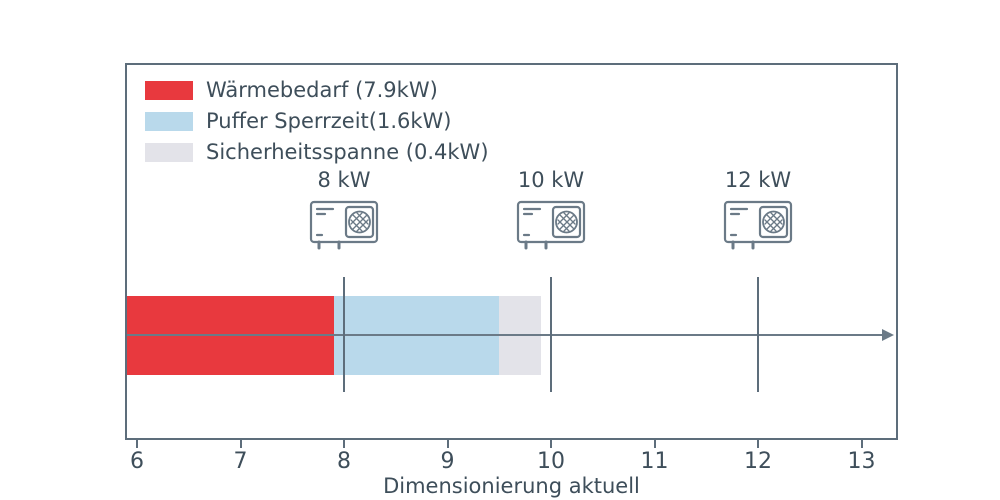 The height and width of the screenshot is (500, 1000). I want to click on legend-item-sicherheitsspanne: Sicherheitsspanne (0.4kW), so click(317, 152).